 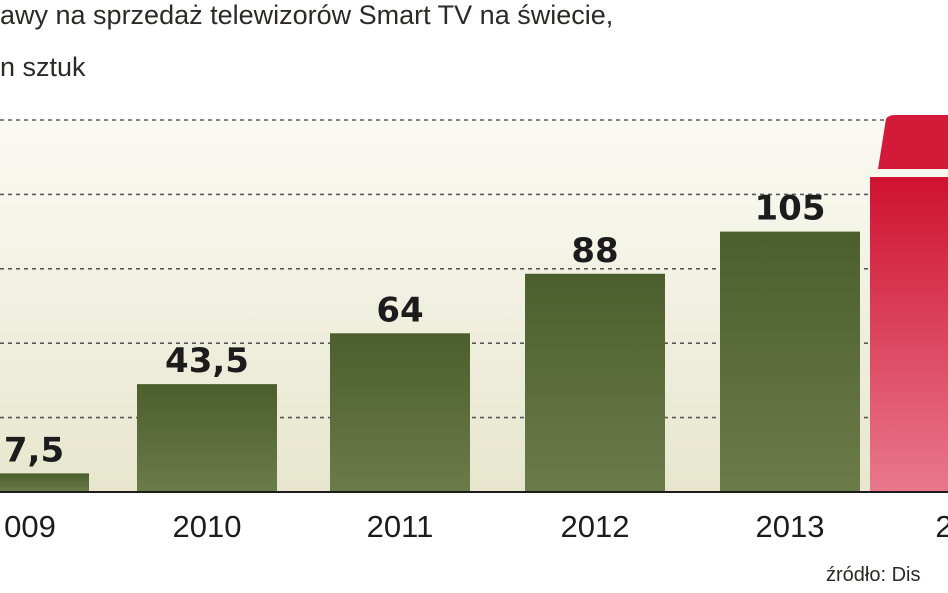 What do you see at coordinates (941, 526) in the screenshot?
I see `category-label-2: 2` at bounding box center [941, 526].